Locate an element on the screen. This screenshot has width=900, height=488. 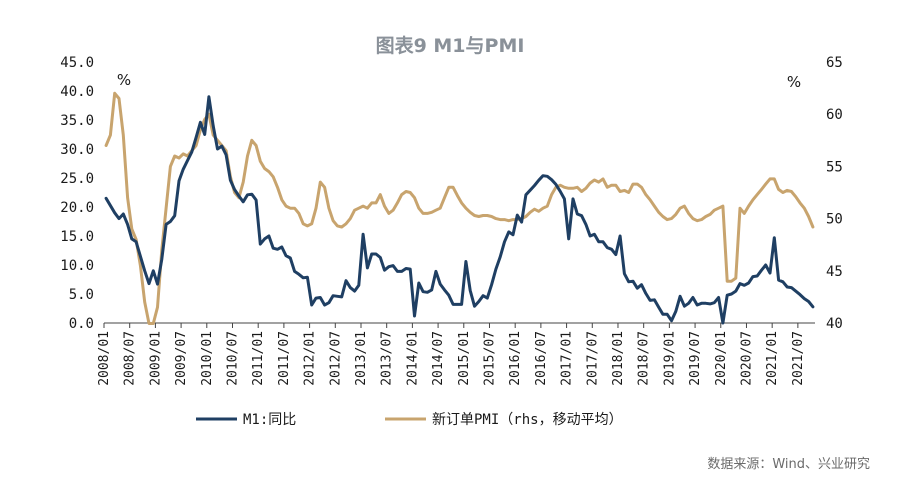
x-tick-label: 2018/07 is located at coordinates (644, 358).